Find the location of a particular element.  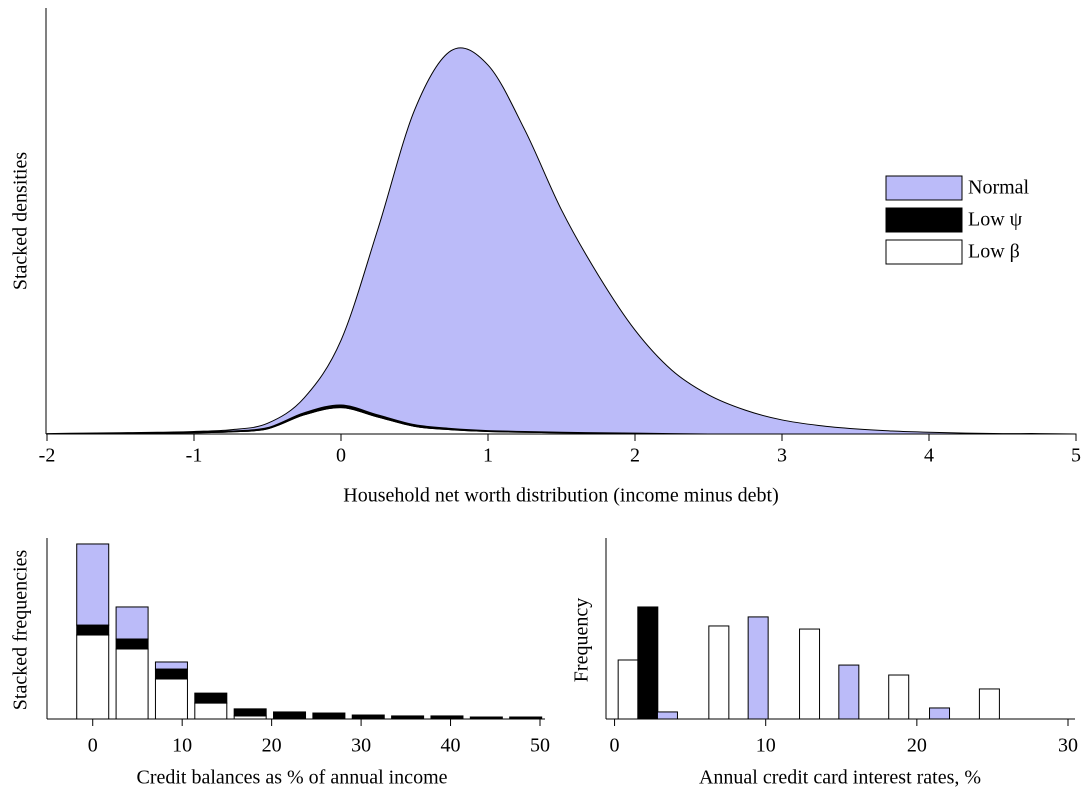

y-axis-label: Frequency is located at coordinates (582, 640).